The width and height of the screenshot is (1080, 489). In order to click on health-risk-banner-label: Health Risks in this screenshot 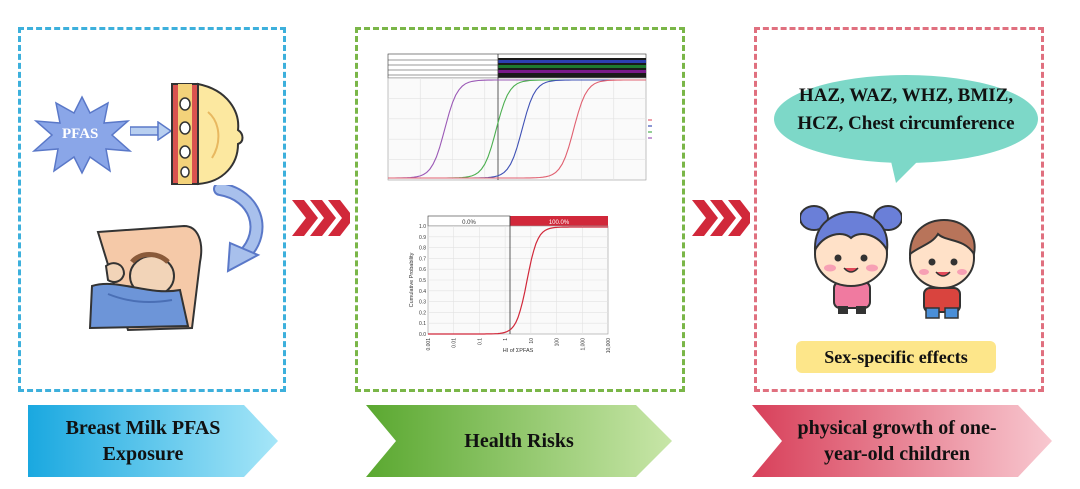, I will do `click(519, 441)`.